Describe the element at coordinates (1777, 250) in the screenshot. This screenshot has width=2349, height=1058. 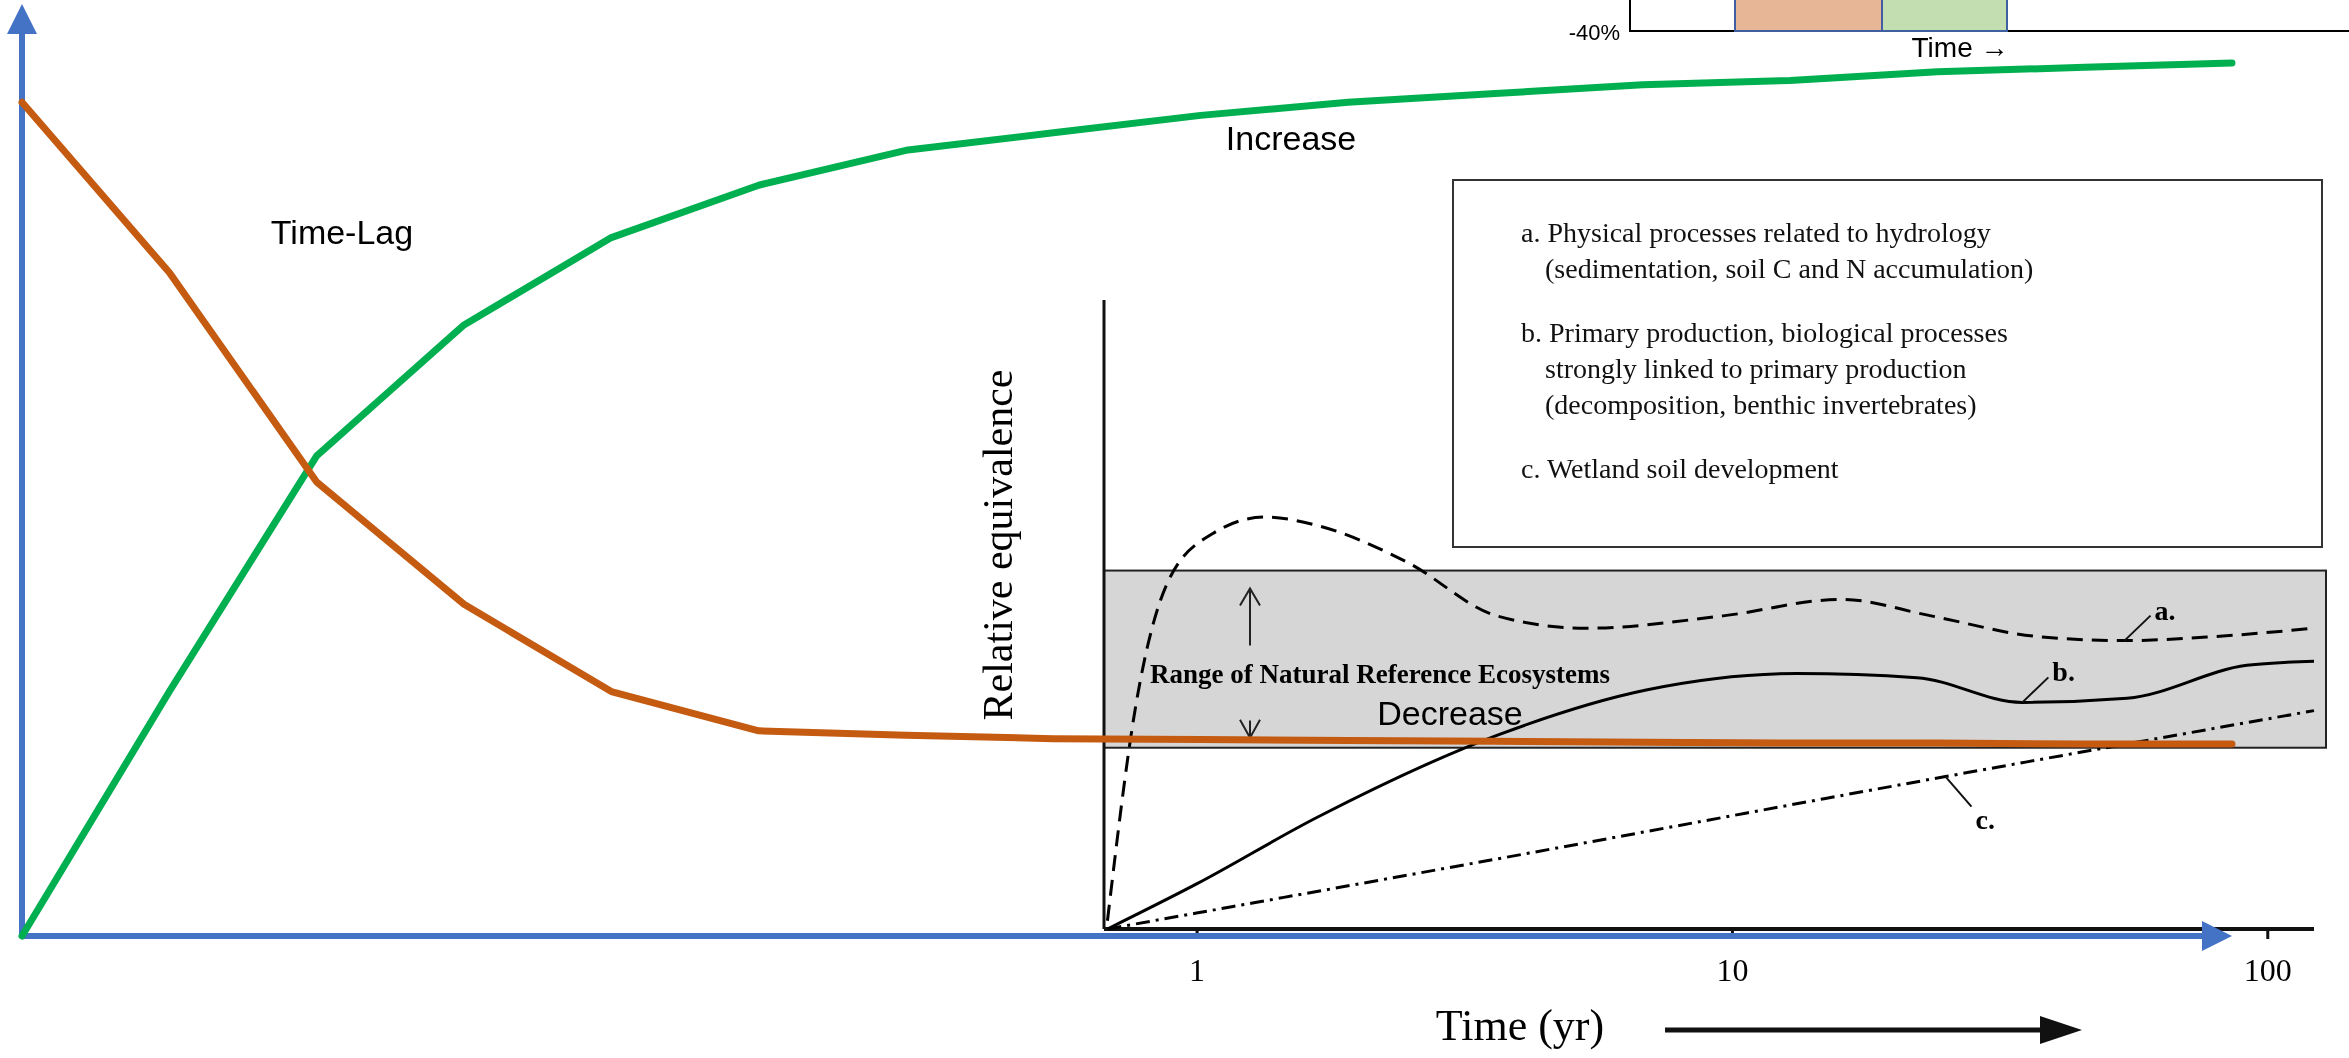
I see `annotation: a. Physical processes related to hydrology (sedimentation, soil C and N accumulation)` at that location.